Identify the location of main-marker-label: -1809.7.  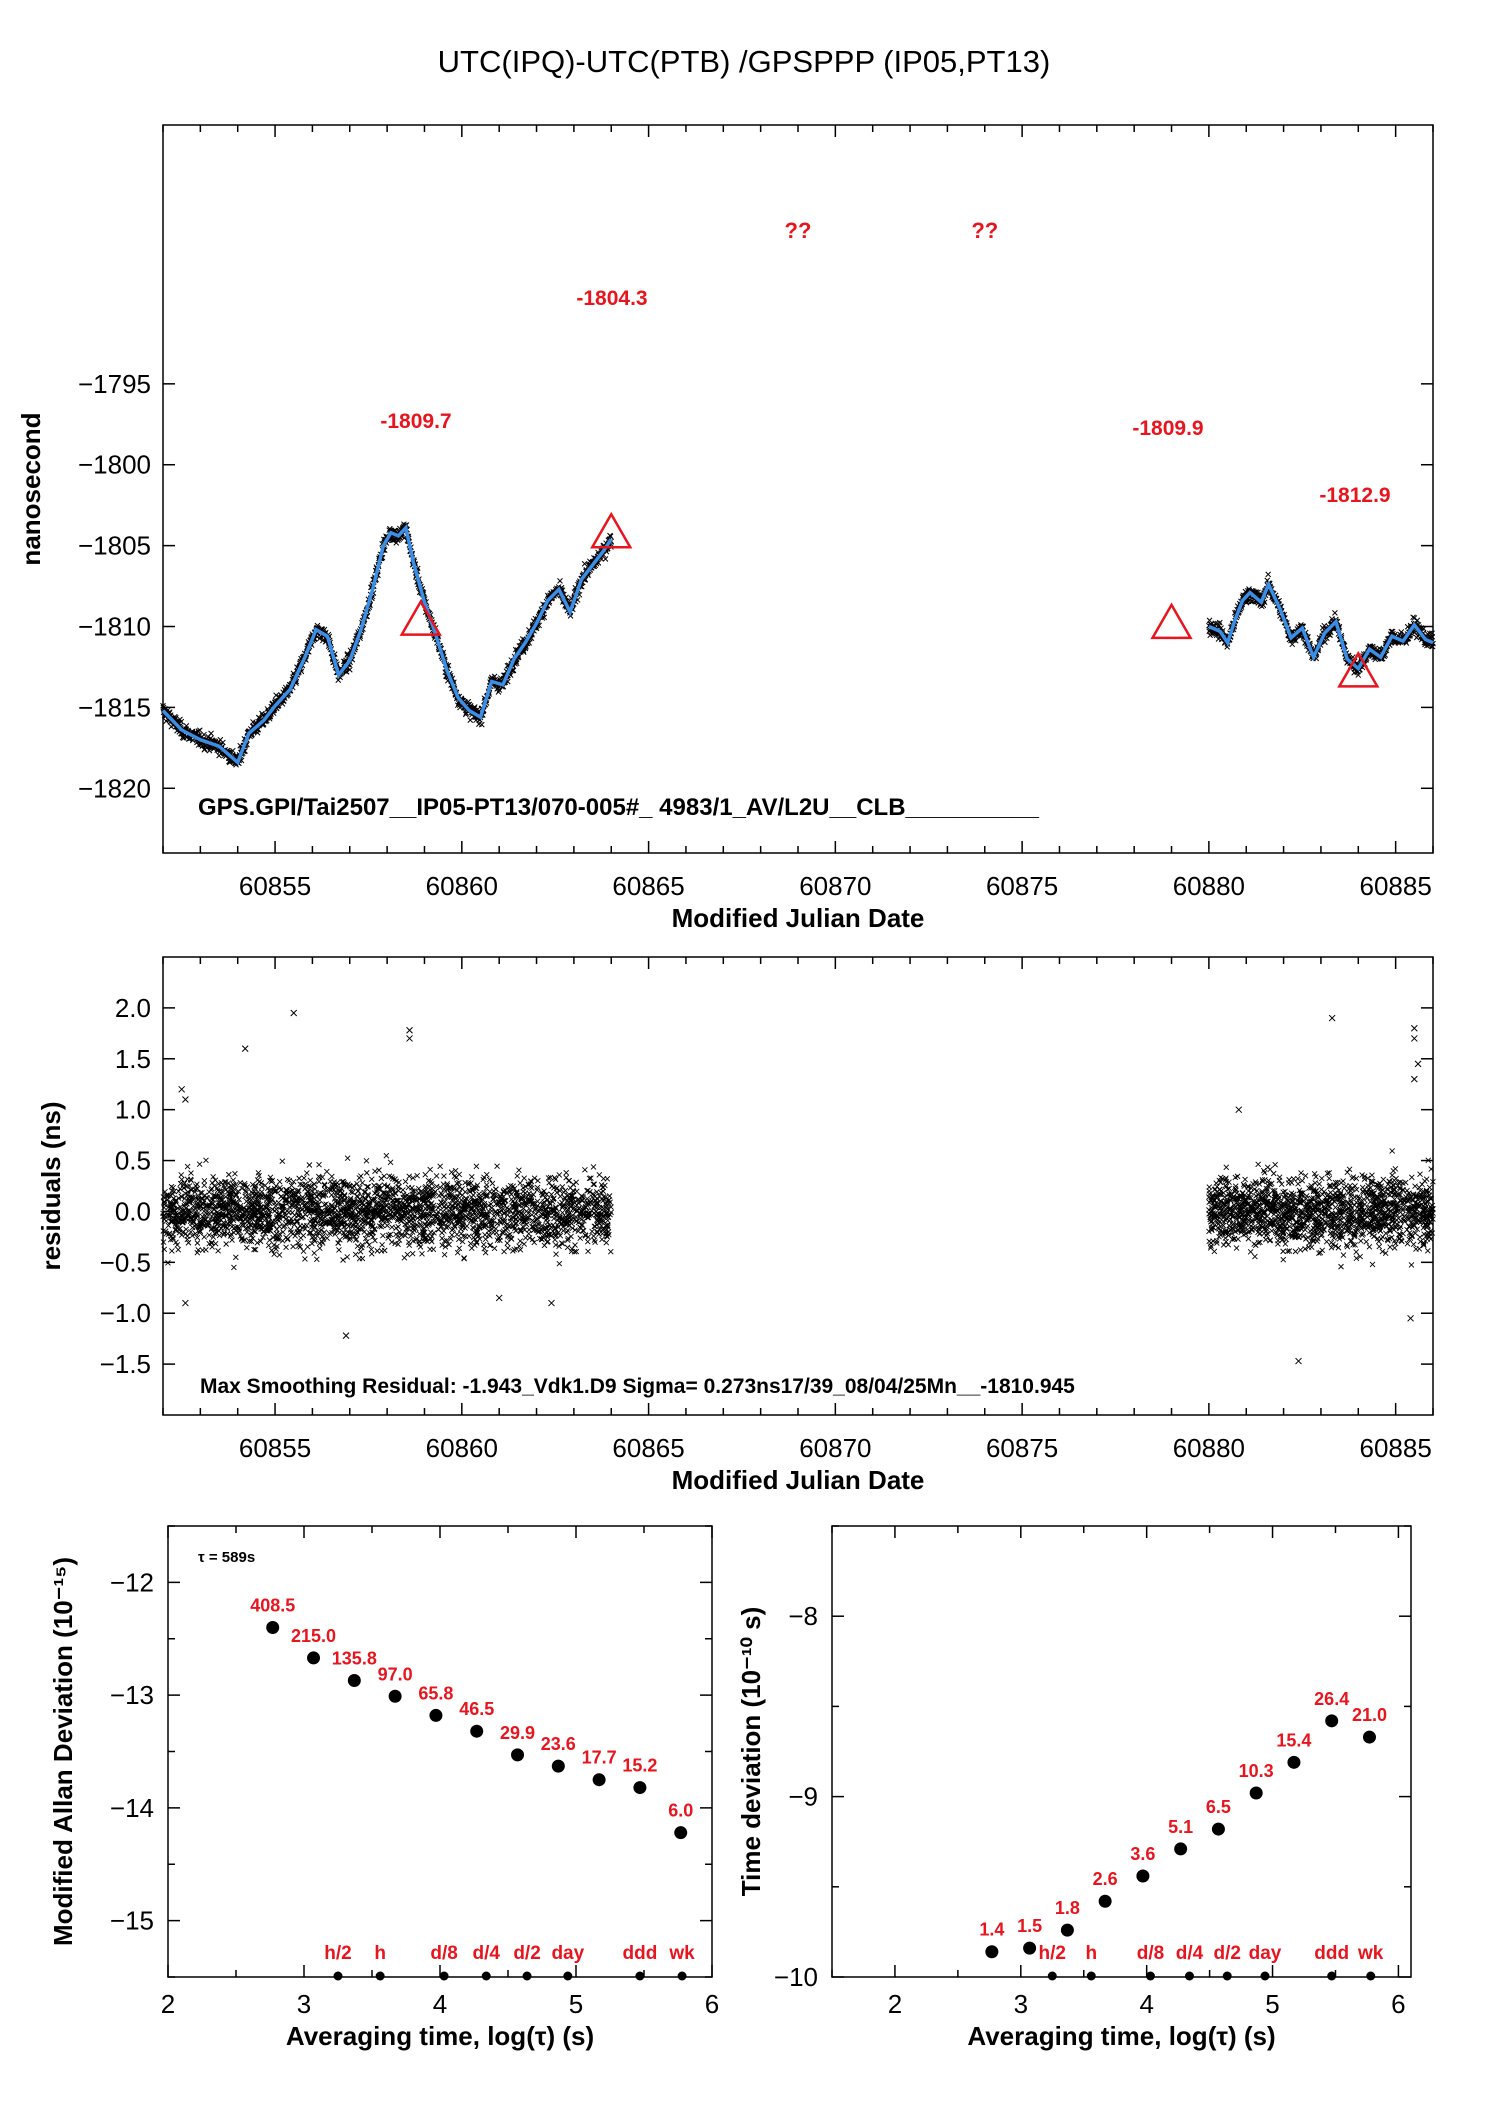
(415, 421).